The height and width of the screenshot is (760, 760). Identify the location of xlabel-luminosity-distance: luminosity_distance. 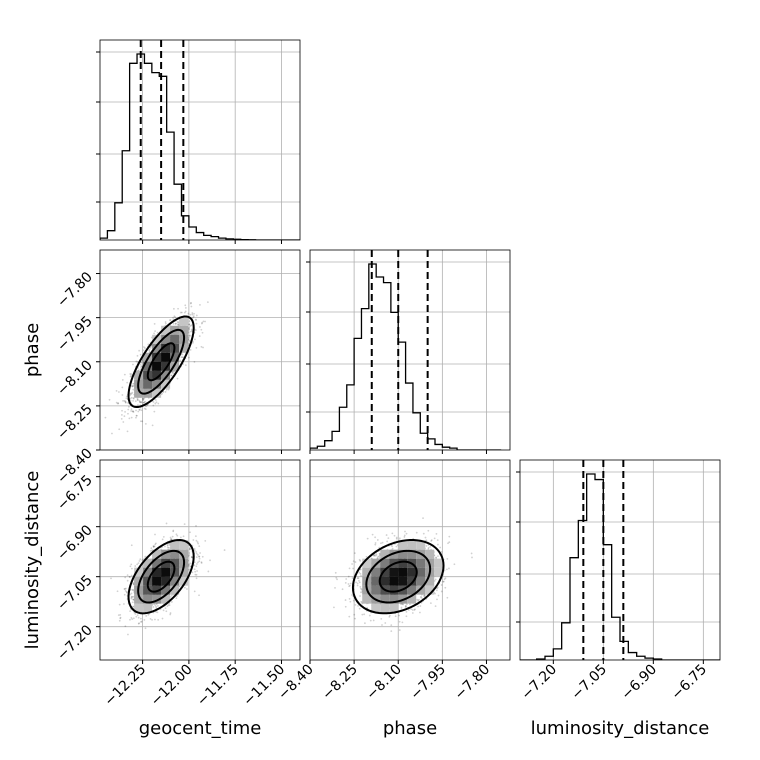
(620, 728).